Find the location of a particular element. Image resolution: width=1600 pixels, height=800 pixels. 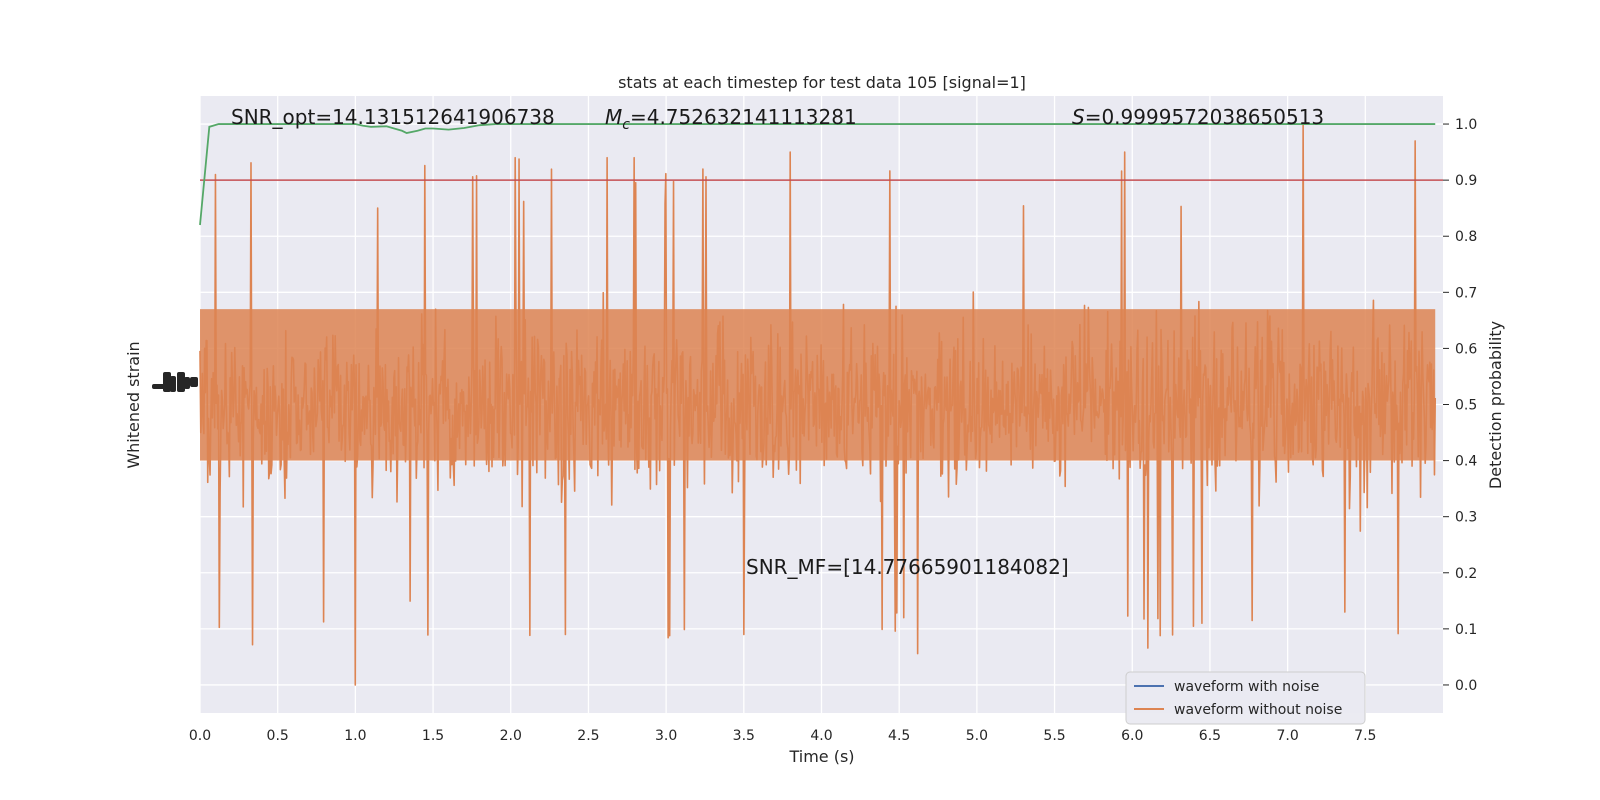

x-tick-label: 2.5 is located at coordinates (588, 736).